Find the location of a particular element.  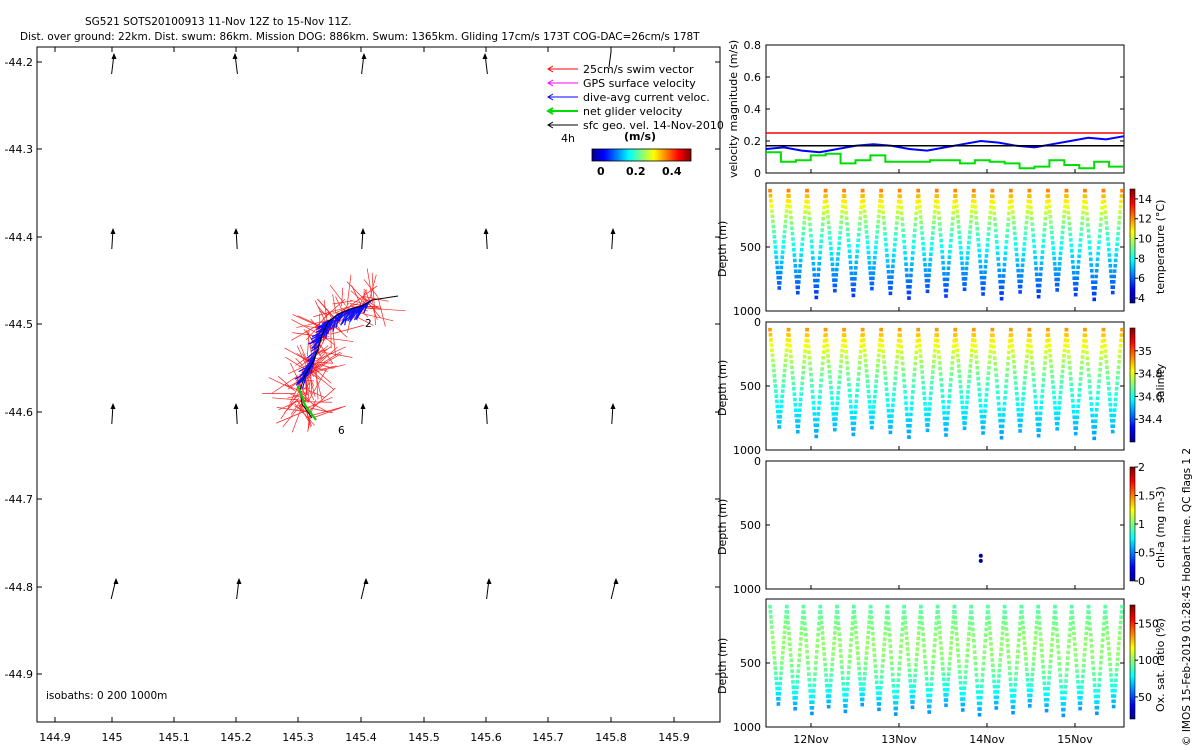

velocity-ylabel: velocity magnitude (m/s) is located at coordinates (733, 109).